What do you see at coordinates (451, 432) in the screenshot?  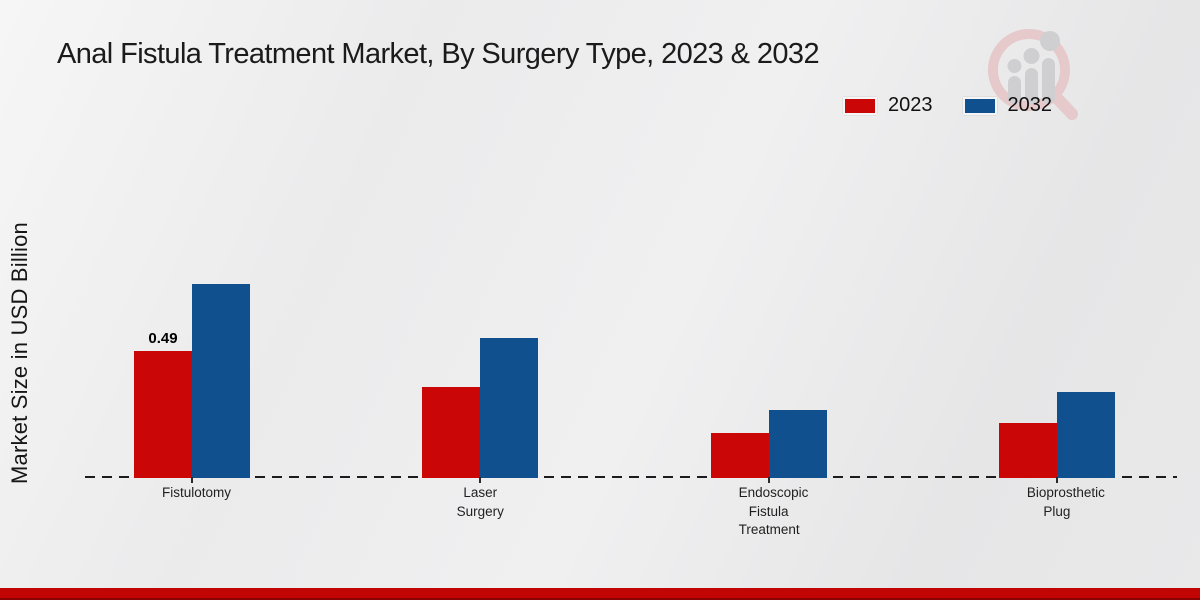 I see `bar-2023-laser-surgery` at bounding box center [451, 432].